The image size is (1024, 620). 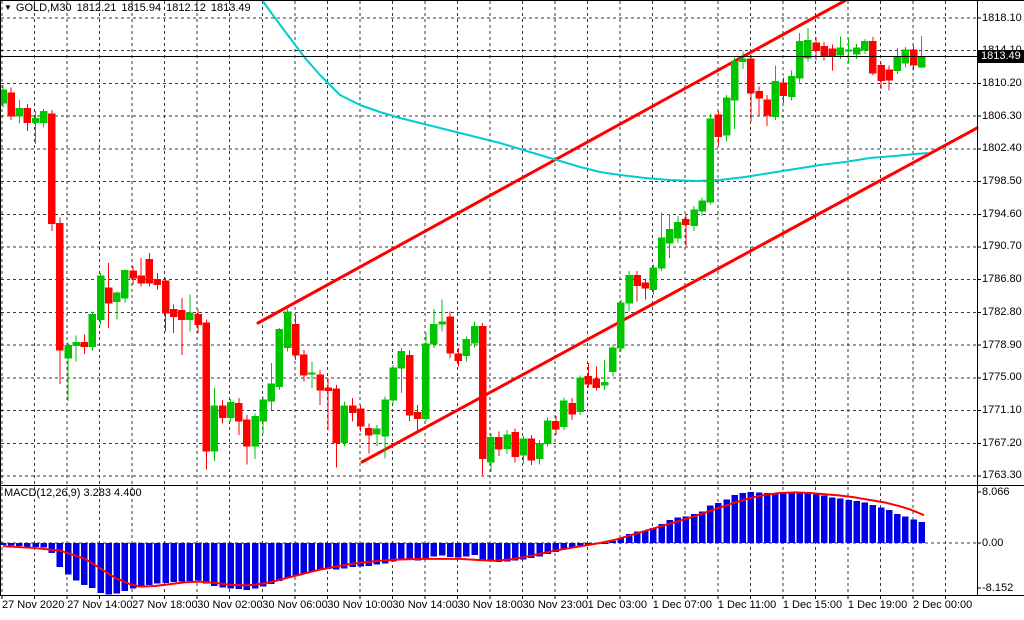 What do you see at coordinates (682, 605) in the screenshot?
I see `time-axis-label: 1 Dec 07:00` at bounding box center [682, 605].